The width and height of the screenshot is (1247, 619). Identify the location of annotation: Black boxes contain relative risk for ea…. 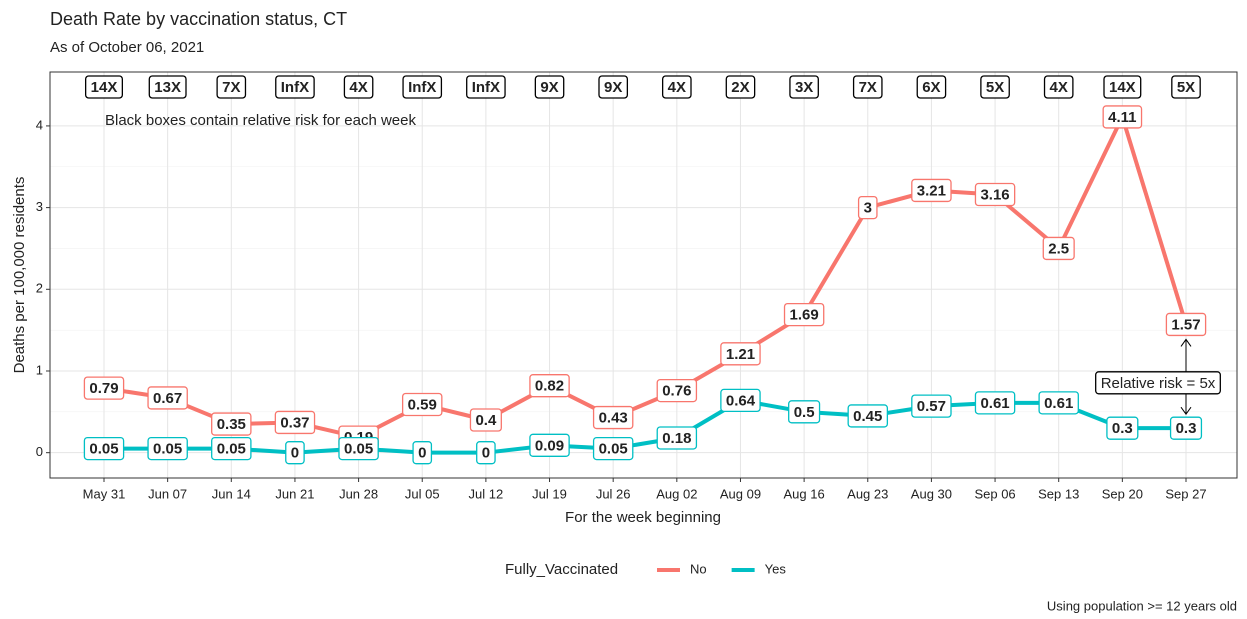
(260, 120).